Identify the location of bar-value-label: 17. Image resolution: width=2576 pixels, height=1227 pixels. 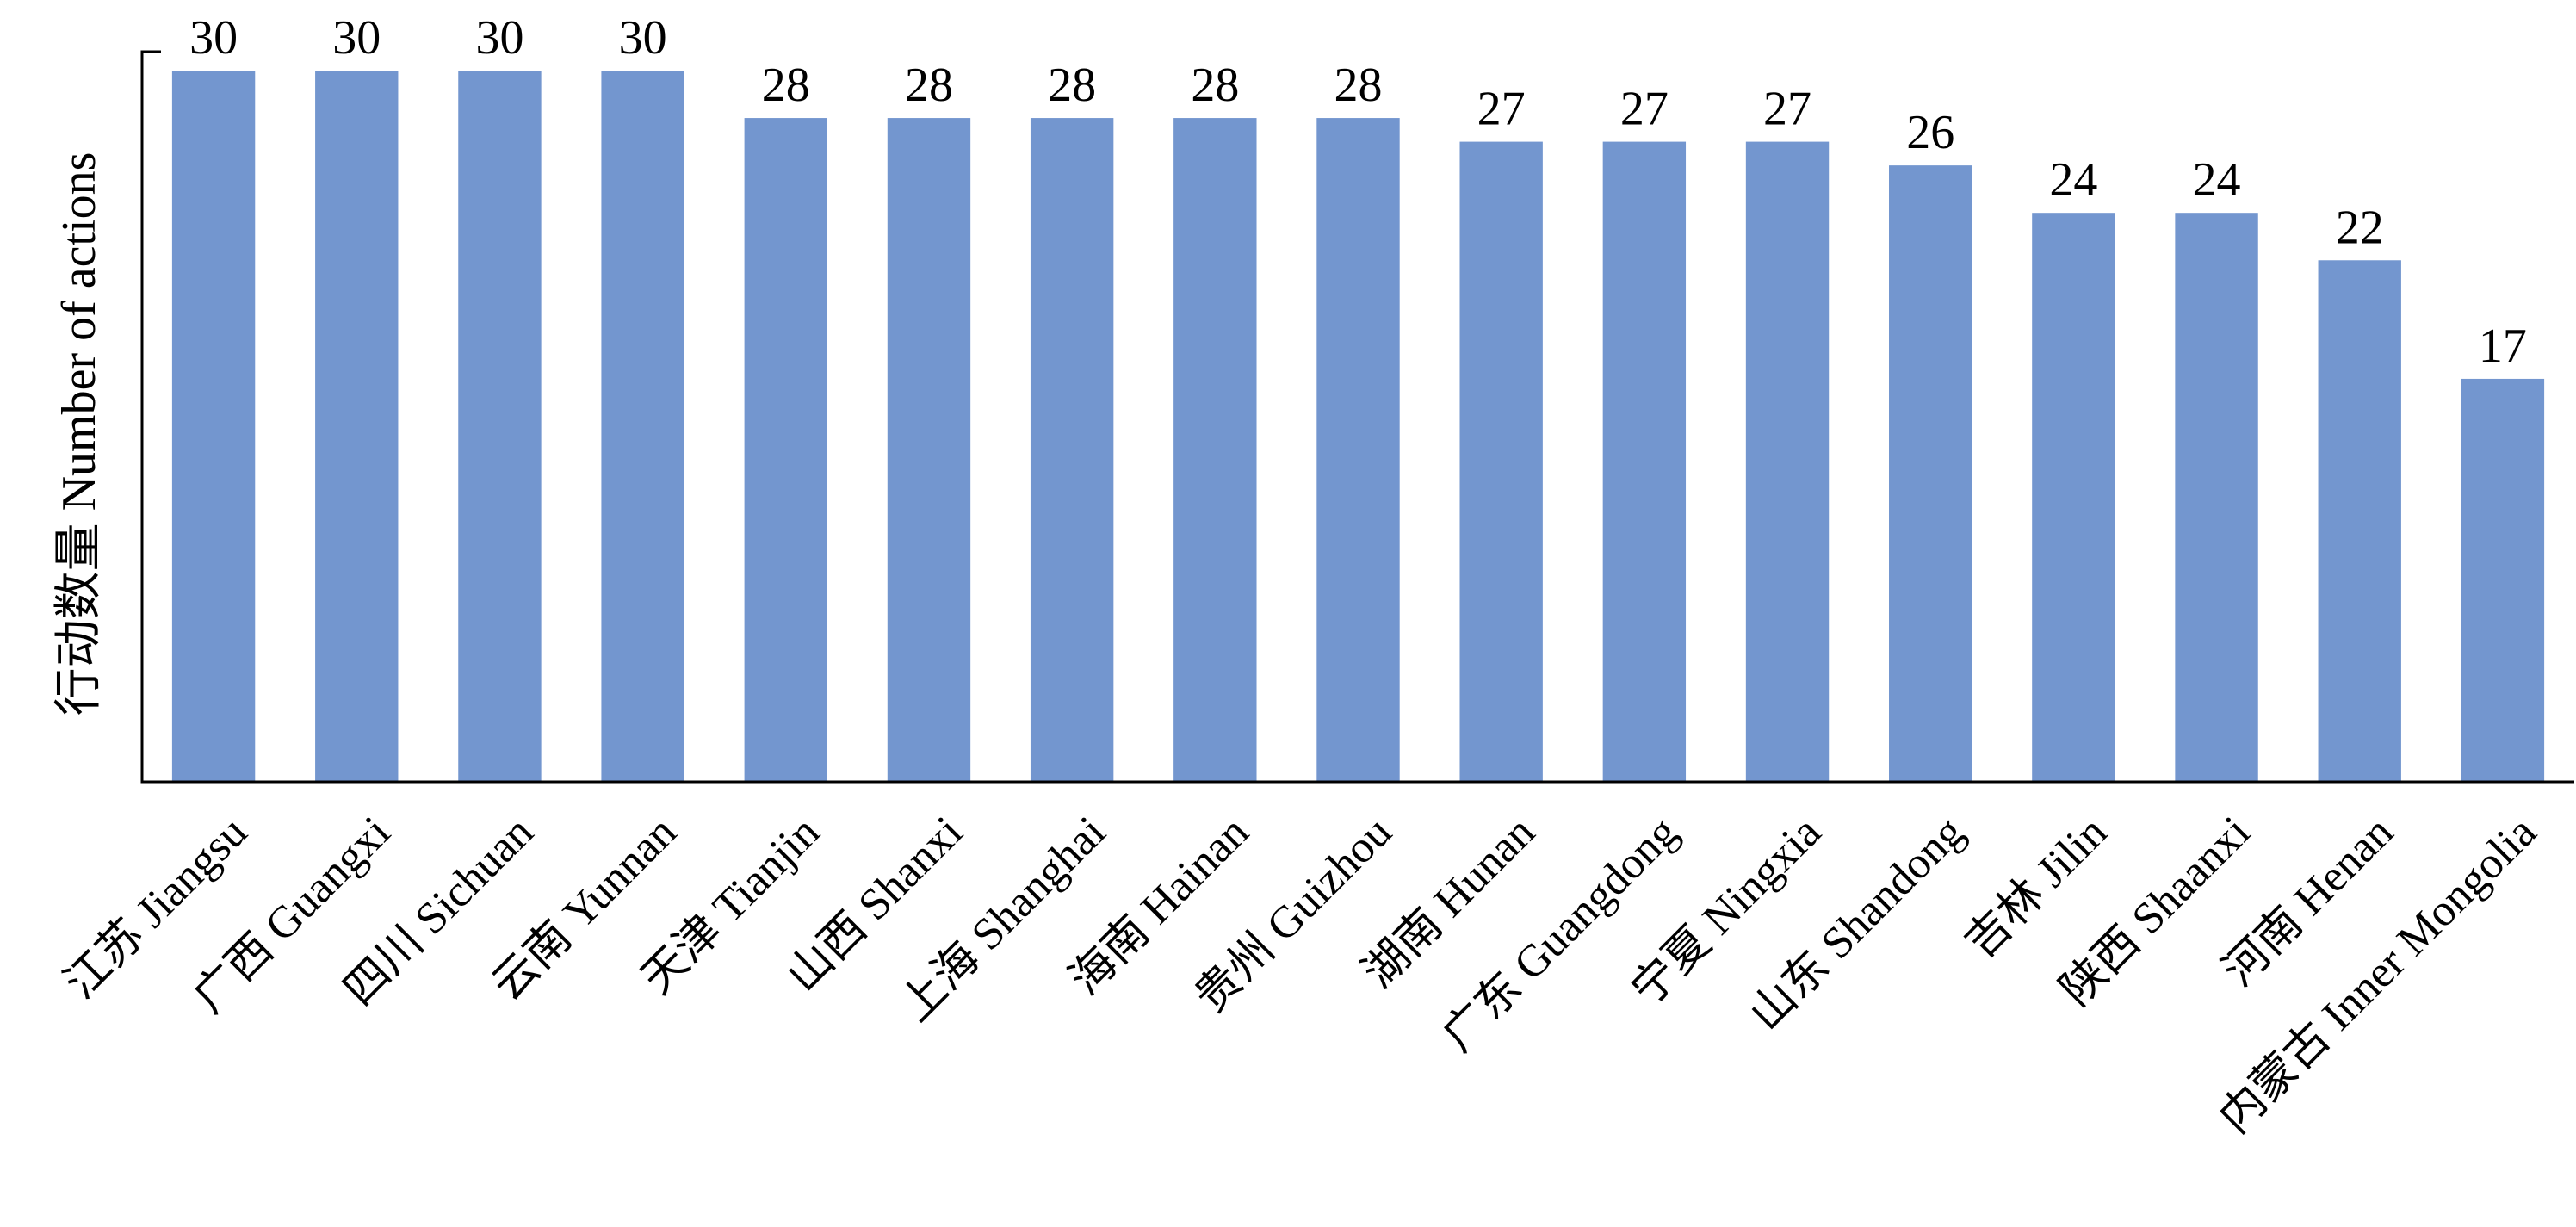
(2503, 346).